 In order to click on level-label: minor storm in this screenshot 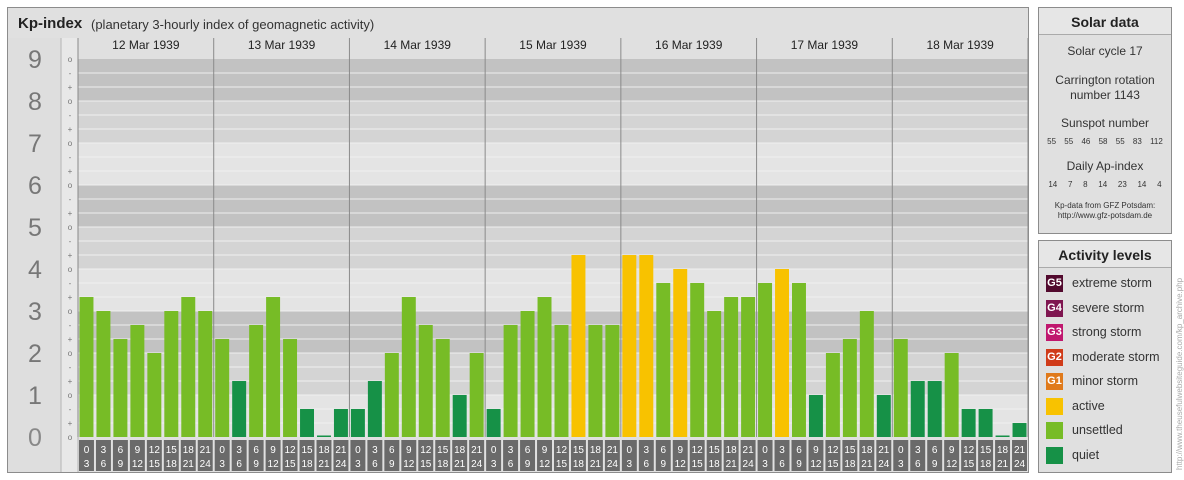, I will do `click(1105, 381)`.